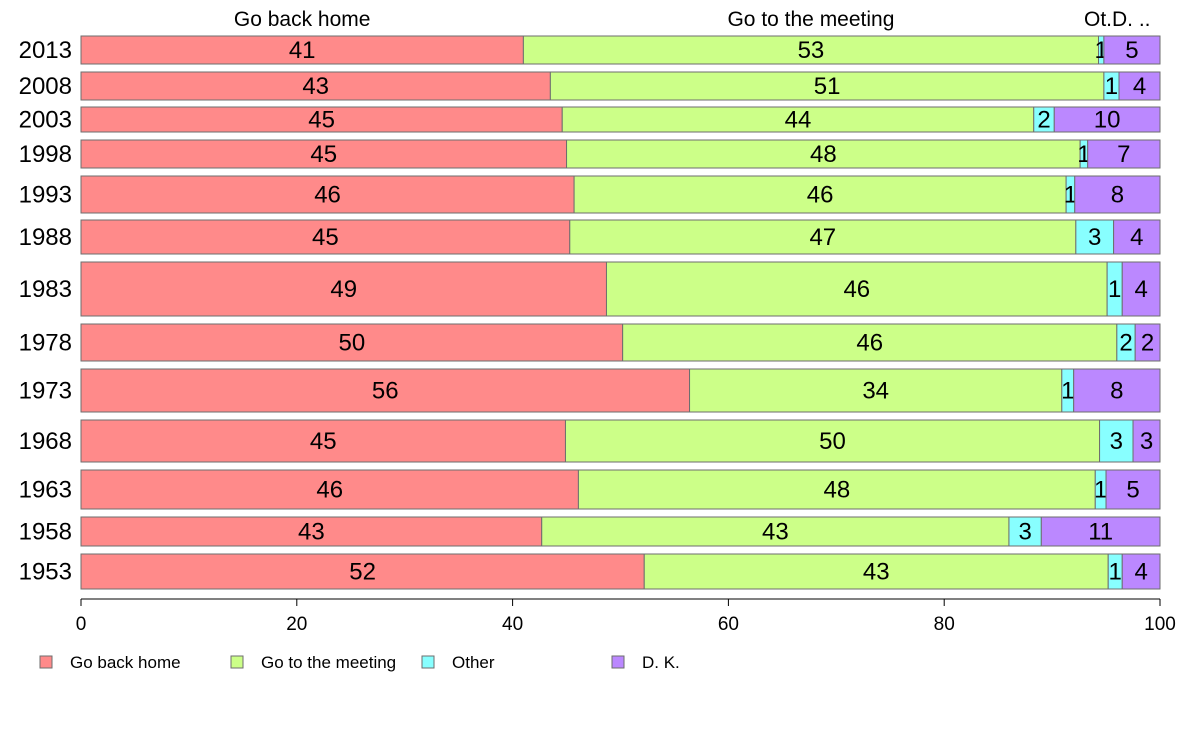  What do you see at coordinates (45, 50) in the screenshot?
I see `year-label: 2013` at bounding box center [45, 50].